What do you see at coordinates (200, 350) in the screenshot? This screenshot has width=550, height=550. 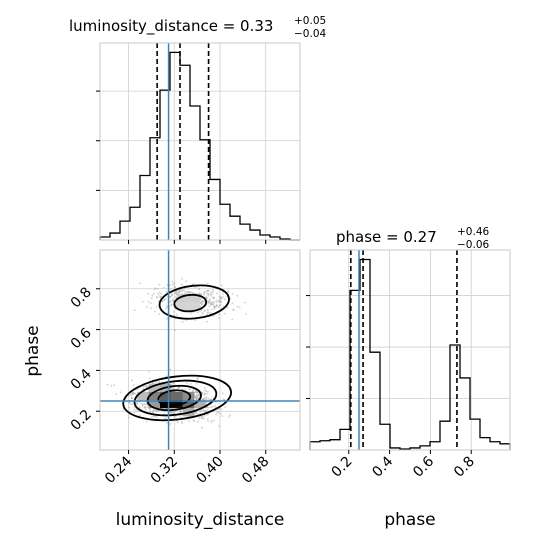 I see `frame-joint` at bounding box center [200, 350].